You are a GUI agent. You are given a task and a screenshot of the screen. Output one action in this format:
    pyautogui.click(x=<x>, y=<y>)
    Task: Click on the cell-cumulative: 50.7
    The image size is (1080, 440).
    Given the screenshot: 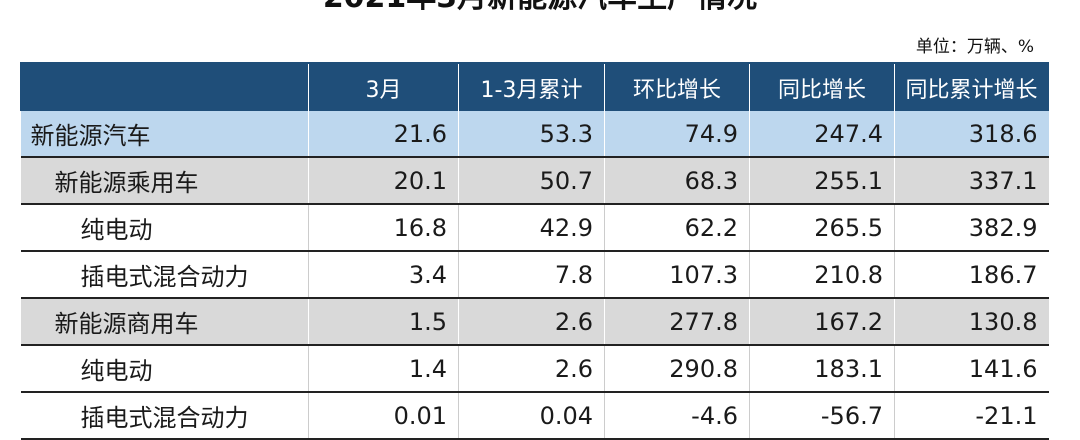 What is the action you would take?
    pyautogui.click(x=531, y=181)
    